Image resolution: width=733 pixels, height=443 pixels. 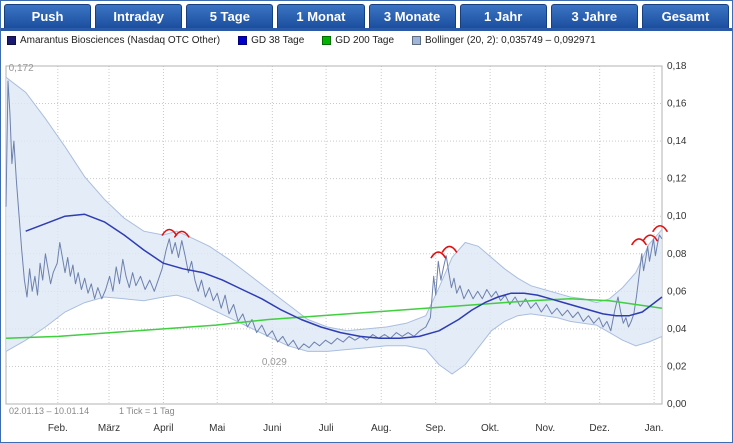 I want to click on y-tick-label: 0,00, so click(x=677, y=404).